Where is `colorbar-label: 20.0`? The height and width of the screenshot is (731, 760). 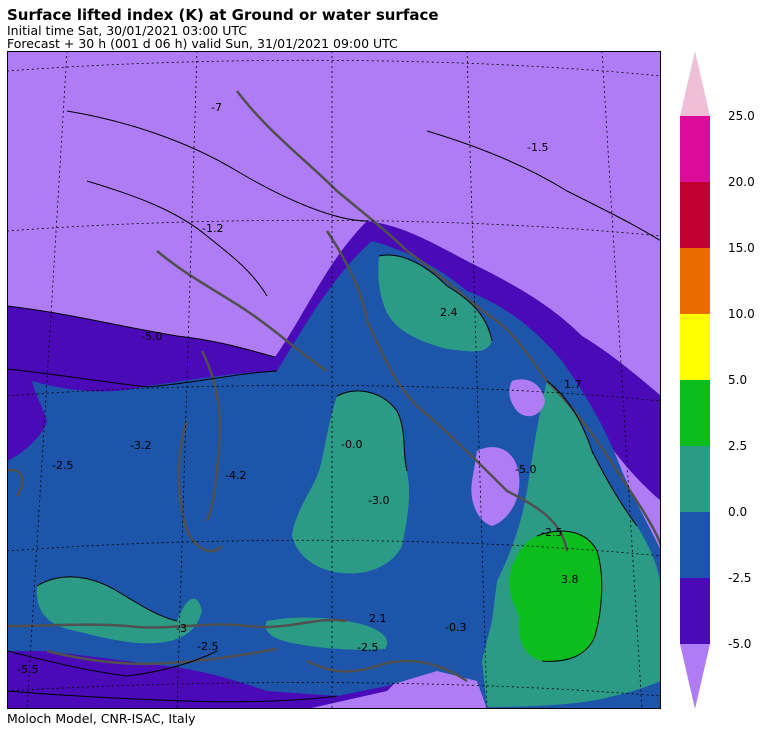
colorbar-label: 20.0 is located at coordinates (741, 182).